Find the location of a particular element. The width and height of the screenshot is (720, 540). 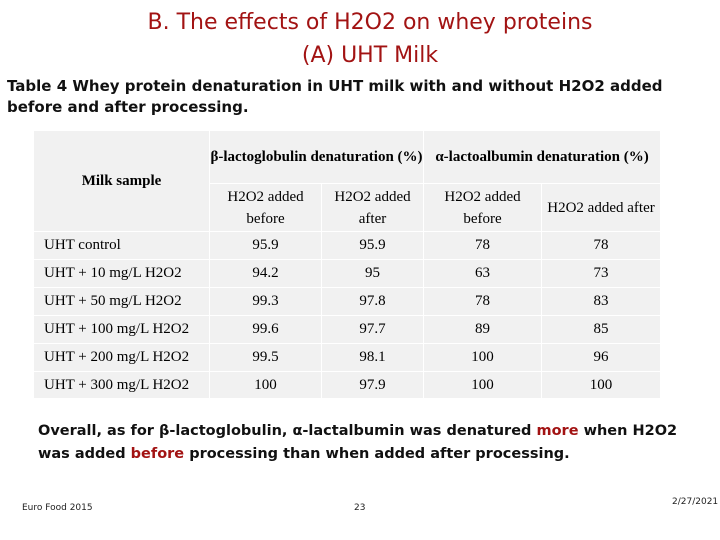

value-cell: 98.1 is located at coordinates (372, 357).